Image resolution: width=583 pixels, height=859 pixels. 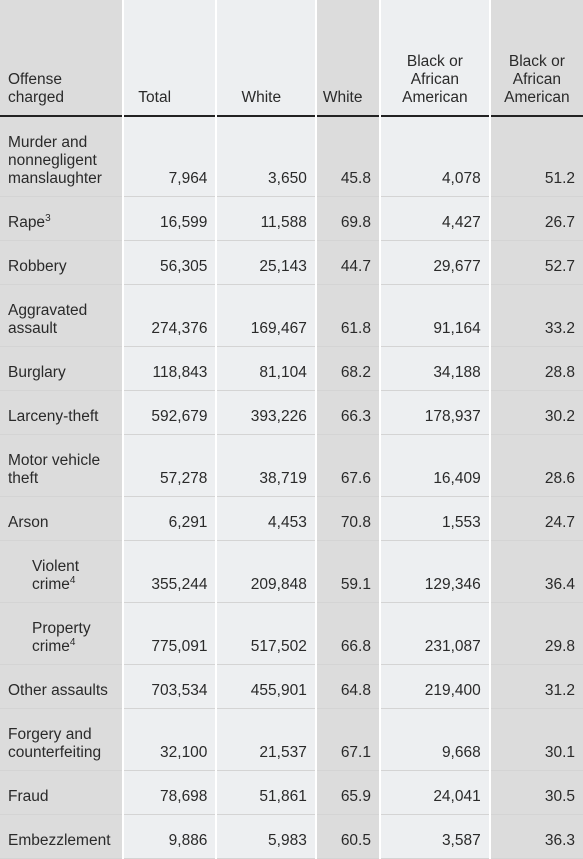 I want to click on offense-cell: Murder and nonnegligent manslaughter, so click(x=61, y=157).